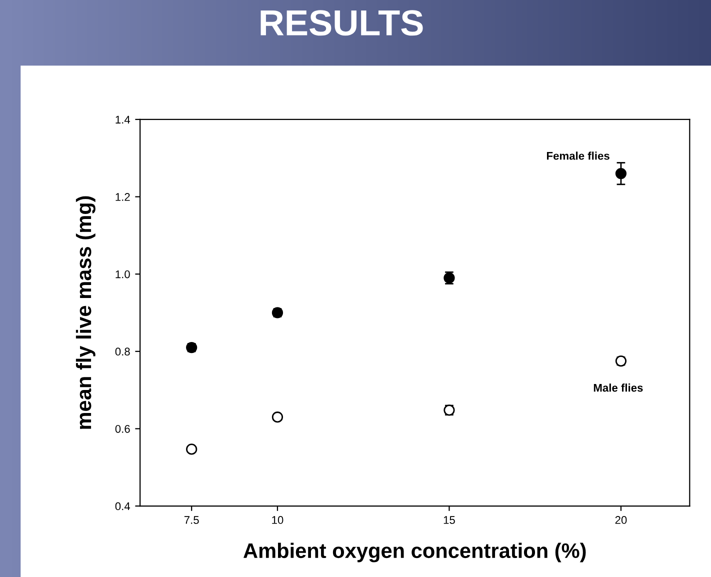 Image resolution: width=711 pixels, height=577 pixels. What do you see at coordinates (618, 388) in the screenshot?
I see `series-label: Male flies` at bounding box center [618, 388].